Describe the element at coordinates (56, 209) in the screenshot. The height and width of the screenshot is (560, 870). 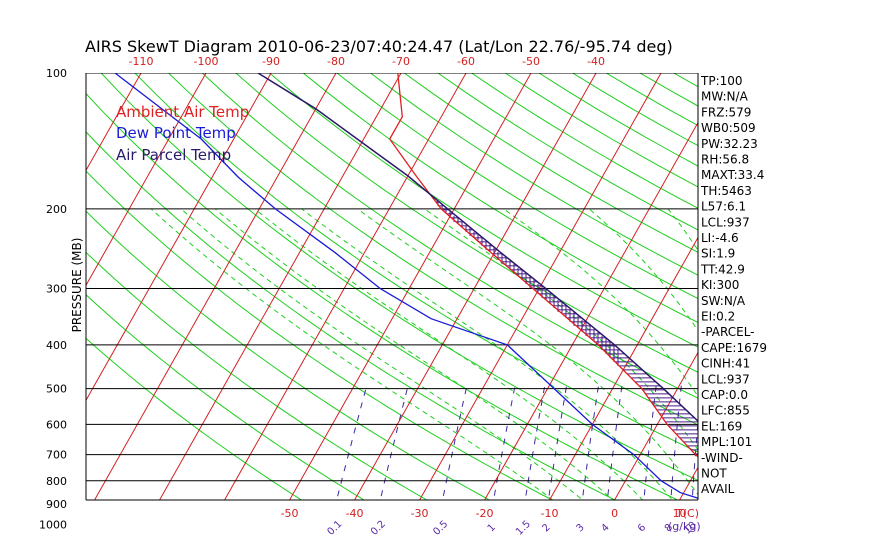
I see `pressure-tick-label: 200` at that location.